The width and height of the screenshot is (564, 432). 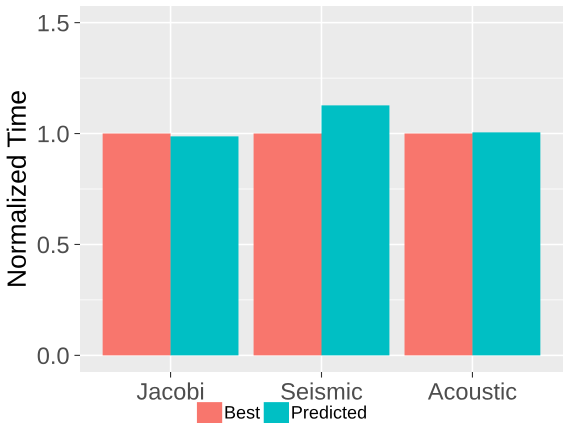 What do you see at coordinates (321, 391) in the screenshot?
I see `x-tick-label: Seismic` at bounding box center [321, 391].